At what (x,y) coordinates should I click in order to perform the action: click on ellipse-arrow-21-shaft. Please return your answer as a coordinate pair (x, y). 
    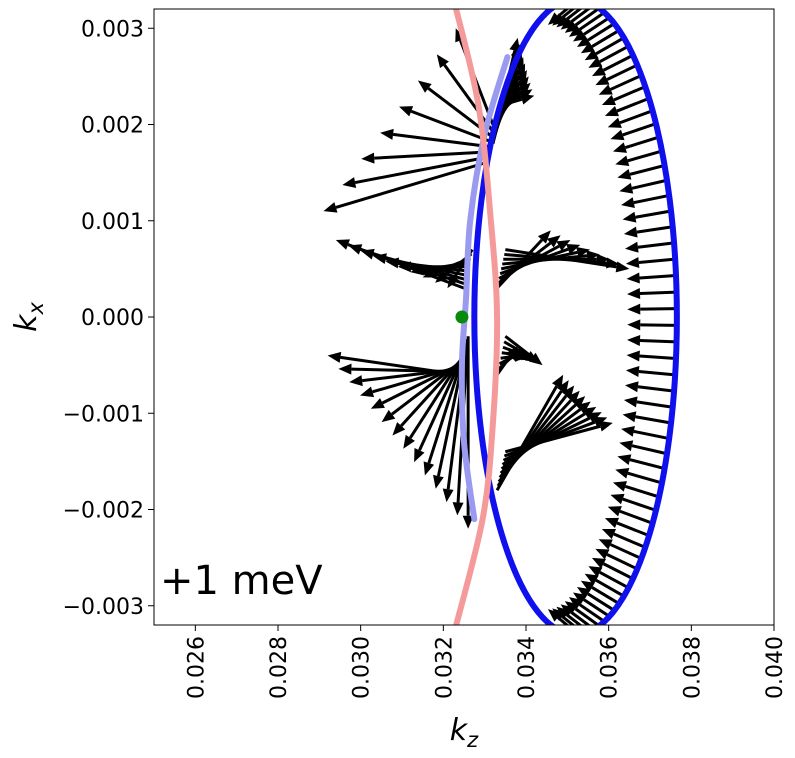
    Looking at the image, I should click on (649, 450).